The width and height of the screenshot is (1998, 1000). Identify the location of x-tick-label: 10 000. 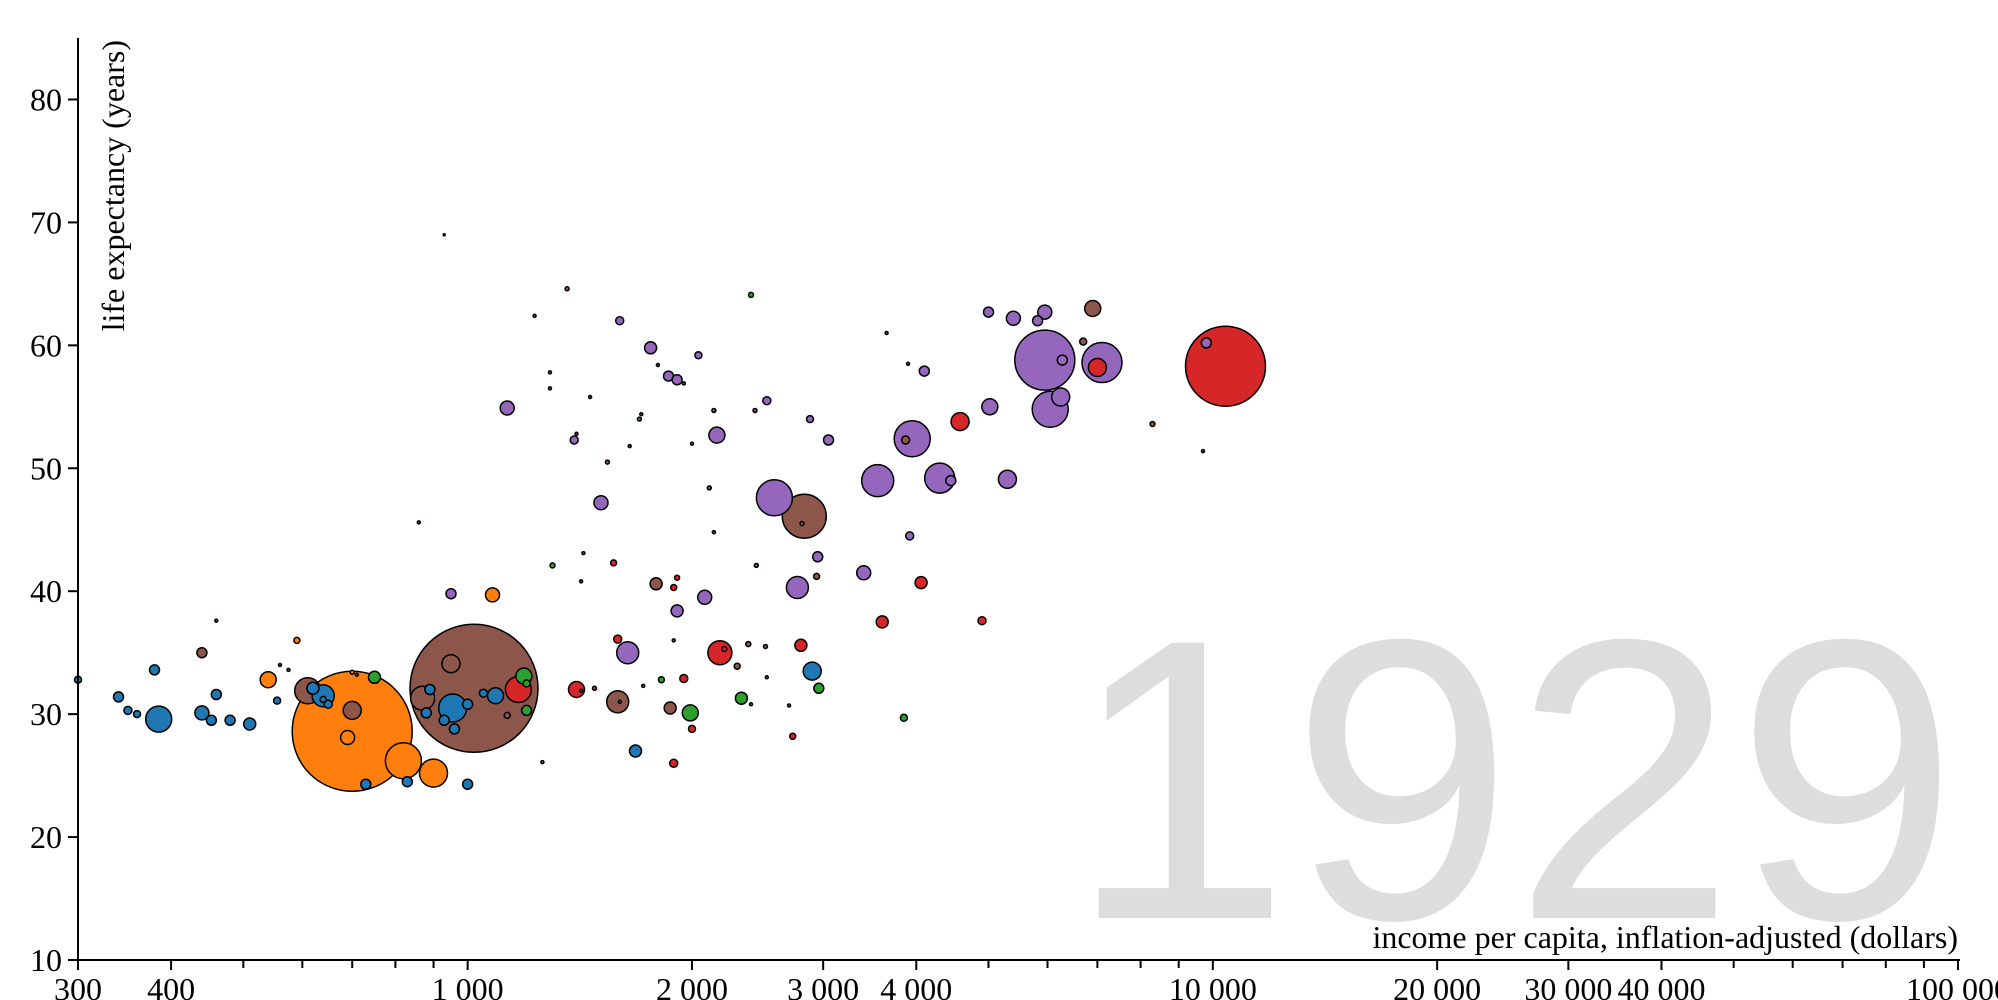
(1213, 985).